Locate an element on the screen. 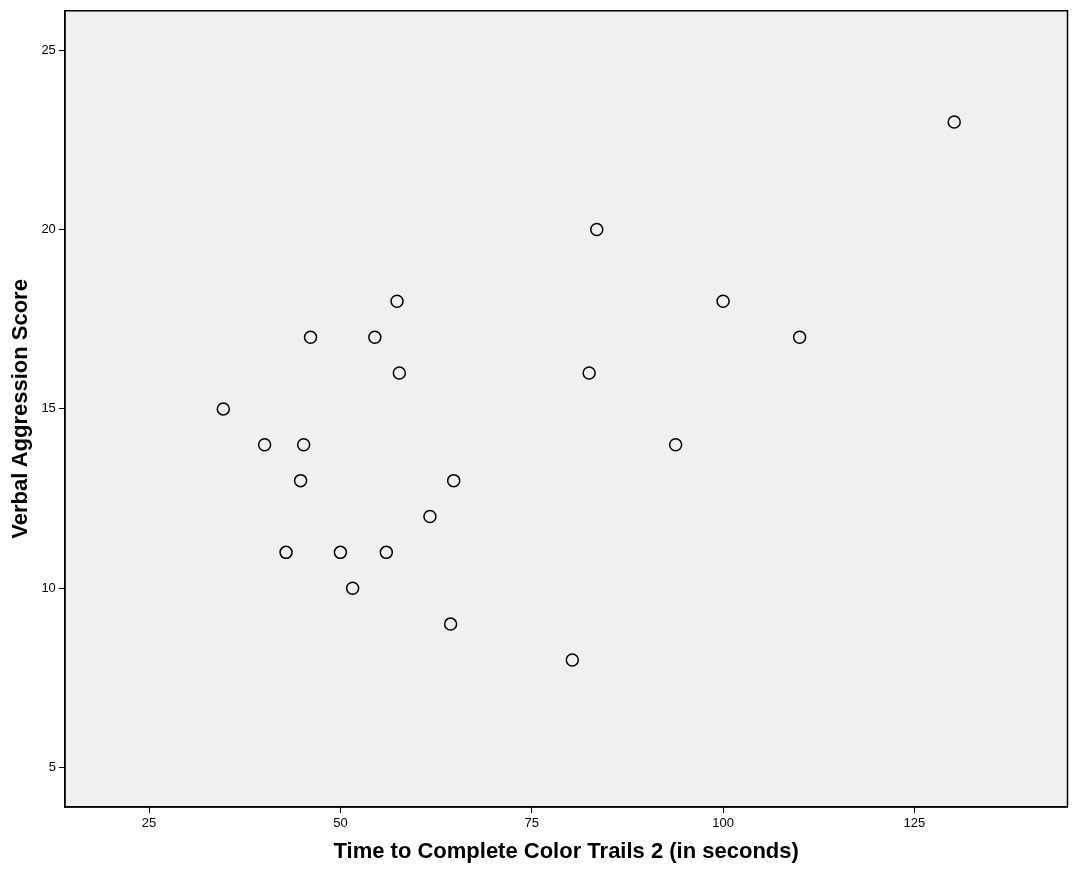 Image resolution: width=1075 pixels, height=873 pixels. x-axis-title: Time to Complete Color Trails 2 (in seconds) is located at coordinates (566, 850).